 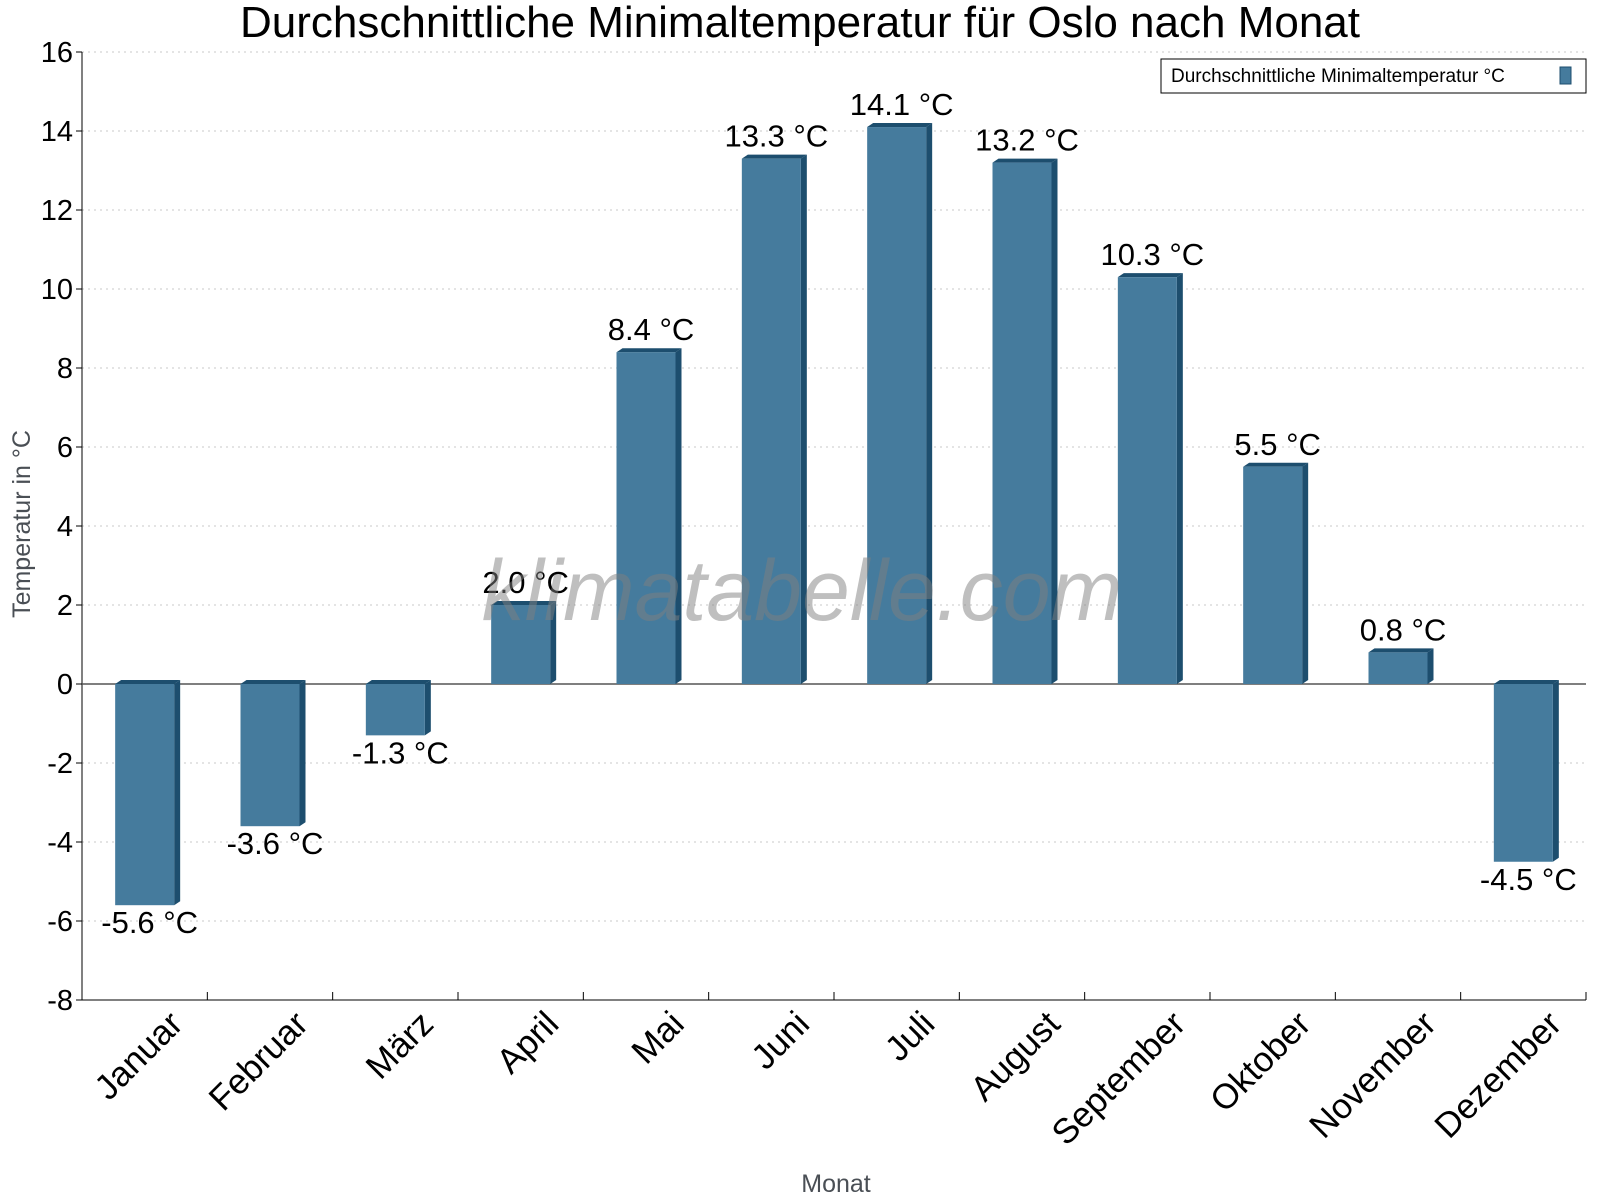 I want to click on y-tick-label: 16, so click(x=57, y=53).